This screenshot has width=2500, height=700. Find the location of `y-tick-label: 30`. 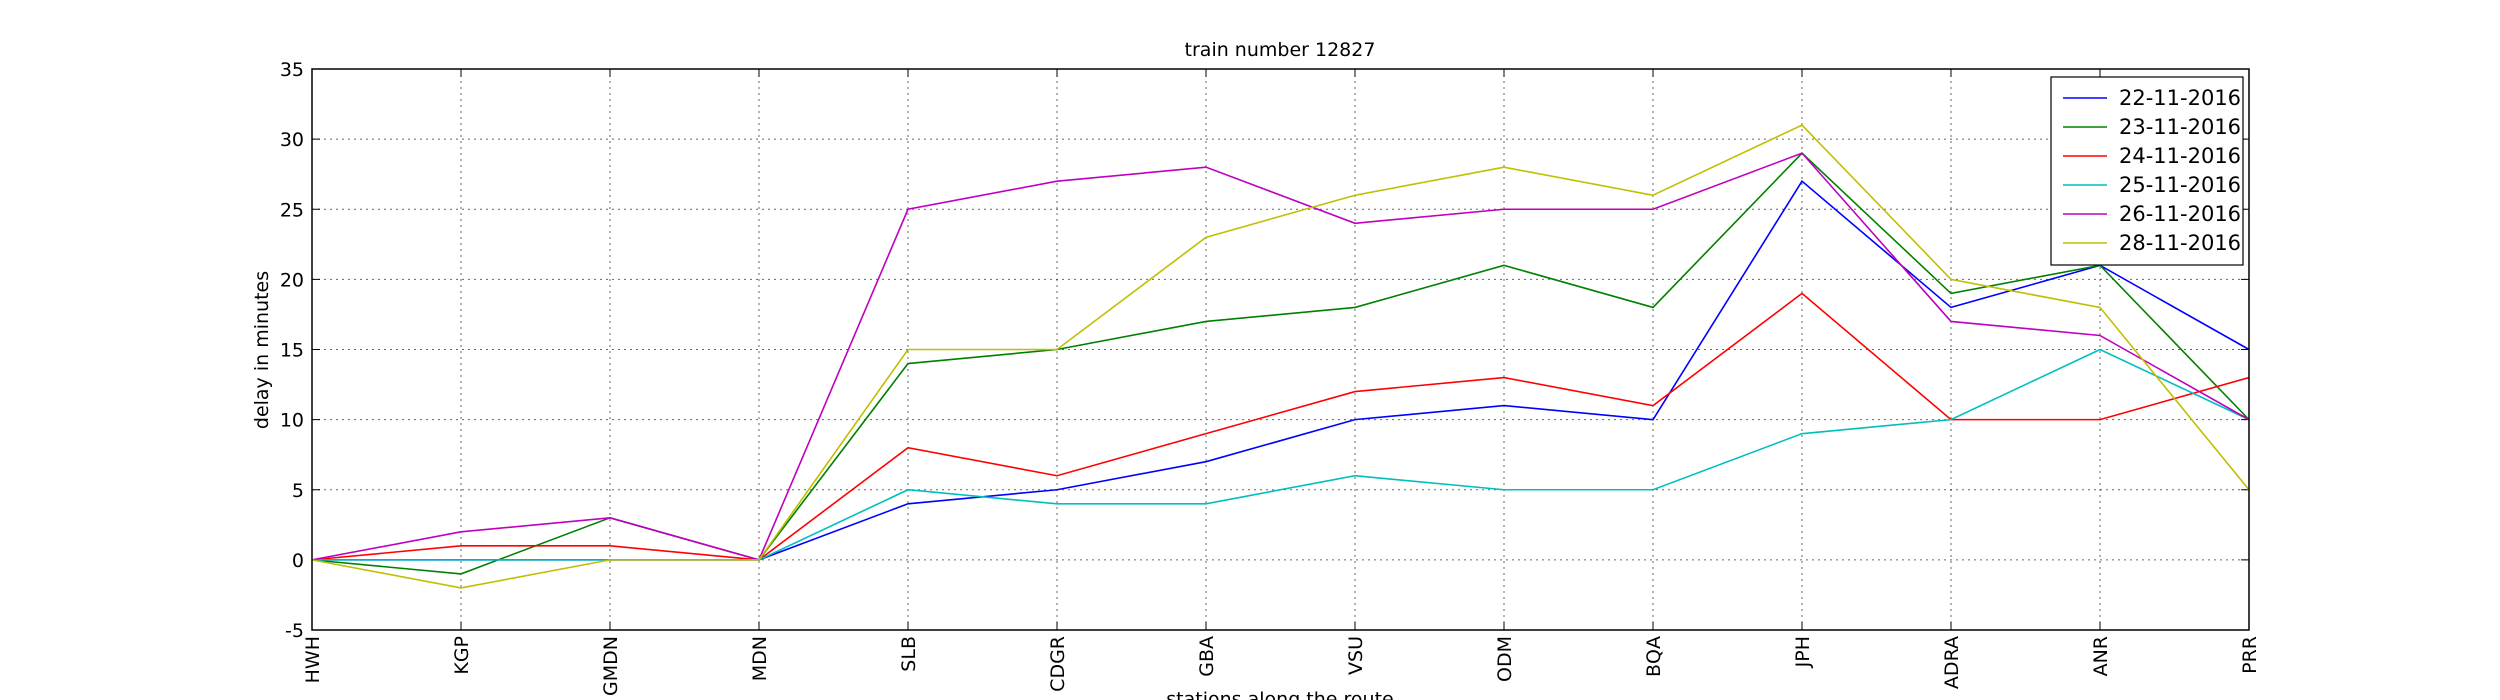

y-tick-label: 30 is located at coordinates (292, 140).